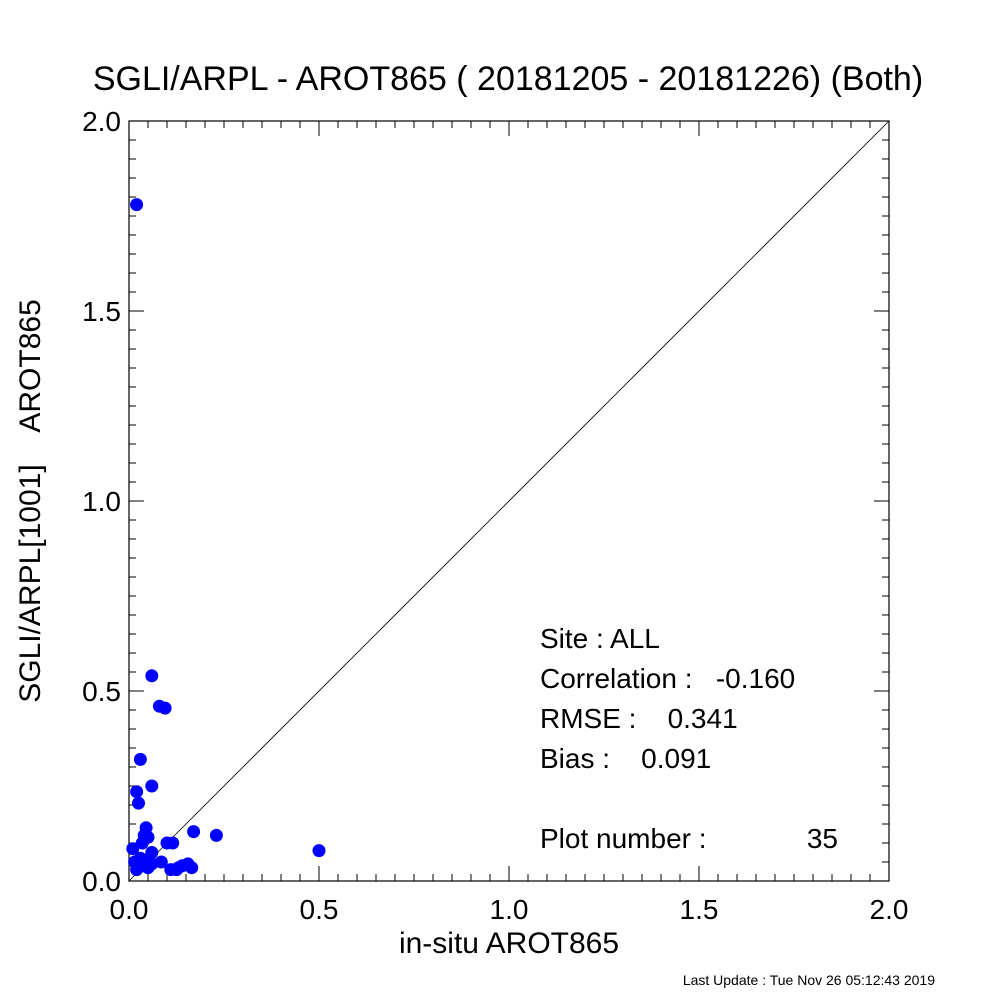  I want to click on x-tick-labels: 0.0 0.5 1.0 1.5 2.0, so click(509, 909).